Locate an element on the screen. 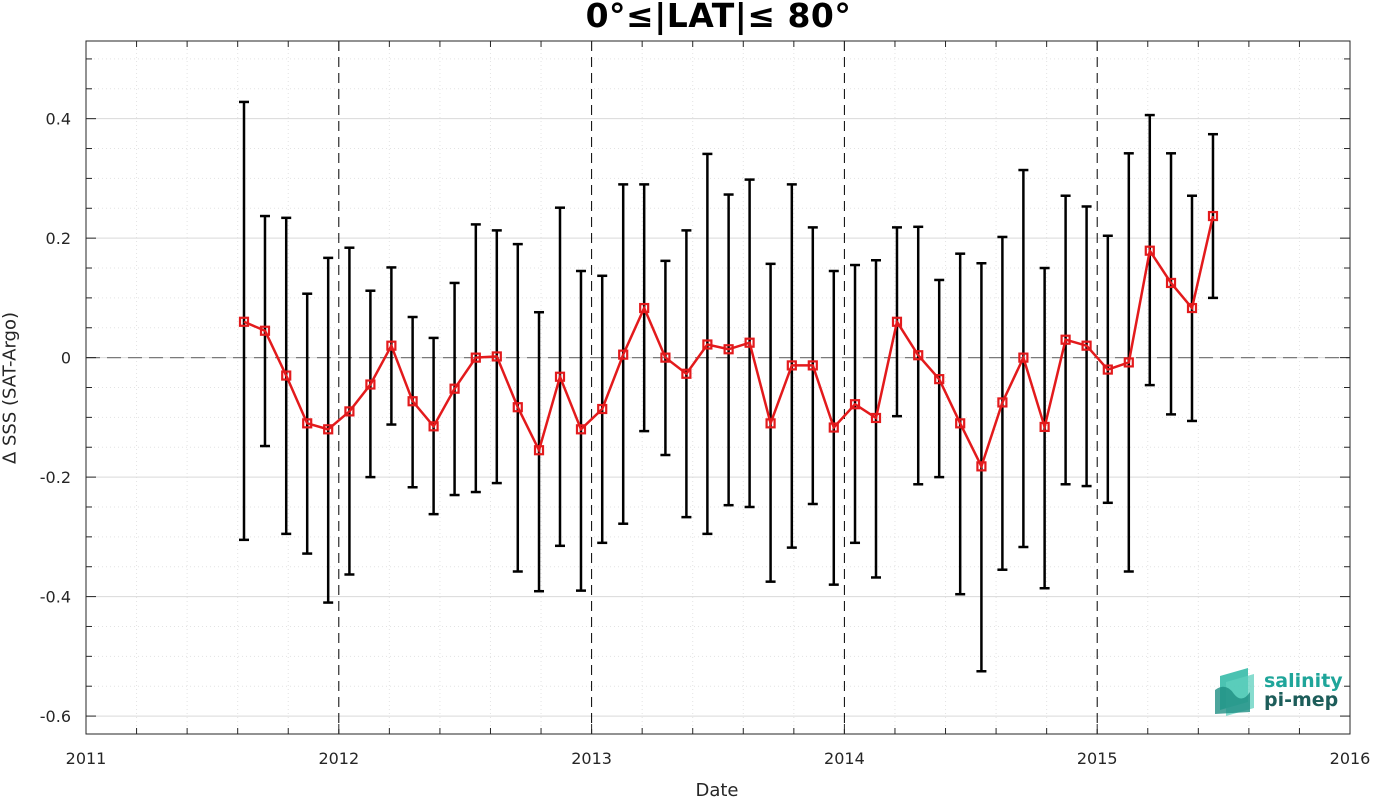 The height and width of the screenshot is (801, 1375). x-tick-label: 2015 is located at coordinates (1097, 758).